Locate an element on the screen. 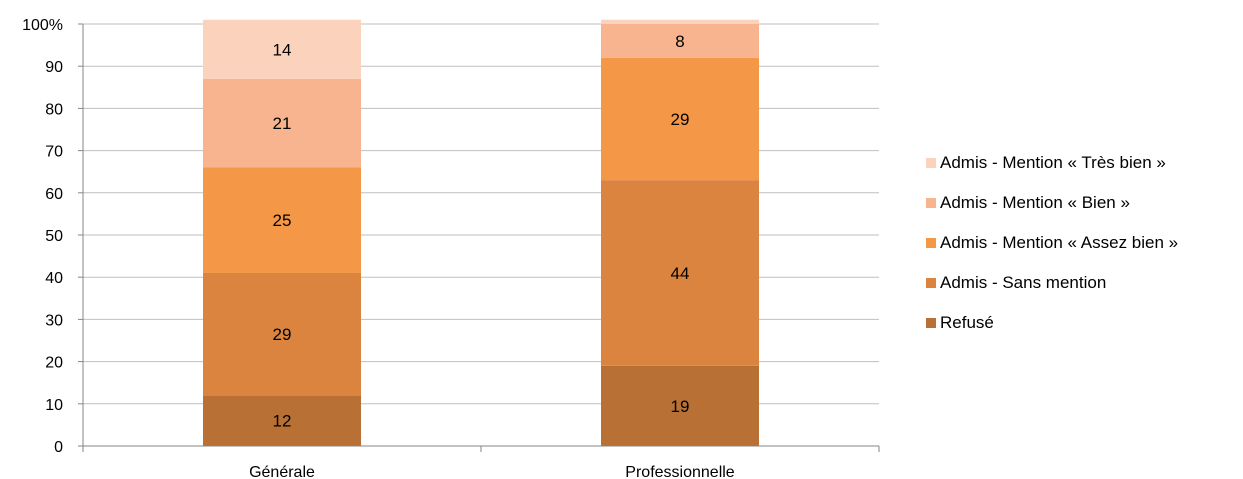  data-label: 8 is located at coordinates (679, 41).